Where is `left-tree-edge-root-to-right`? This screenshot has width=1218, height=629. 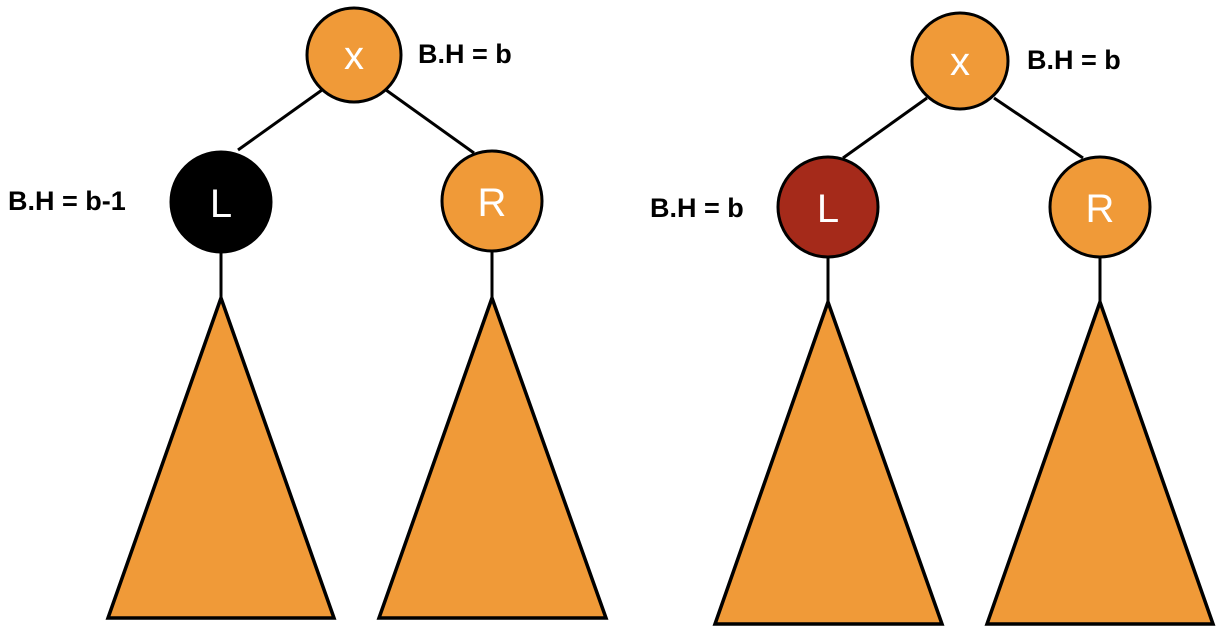
left-tree-edge-root-to-right is located at coordinates (430, 121).